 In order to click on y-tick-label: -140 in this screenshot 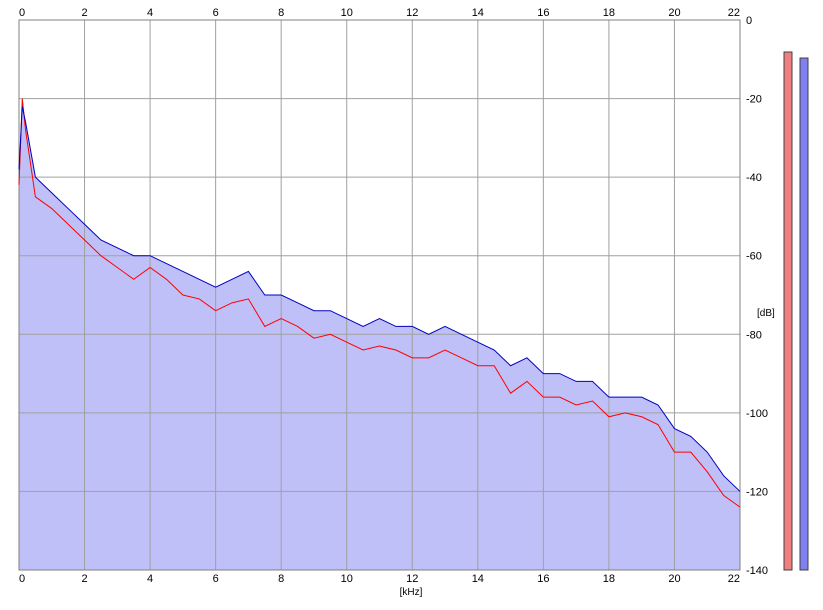, I will do `click(757, 571)`.